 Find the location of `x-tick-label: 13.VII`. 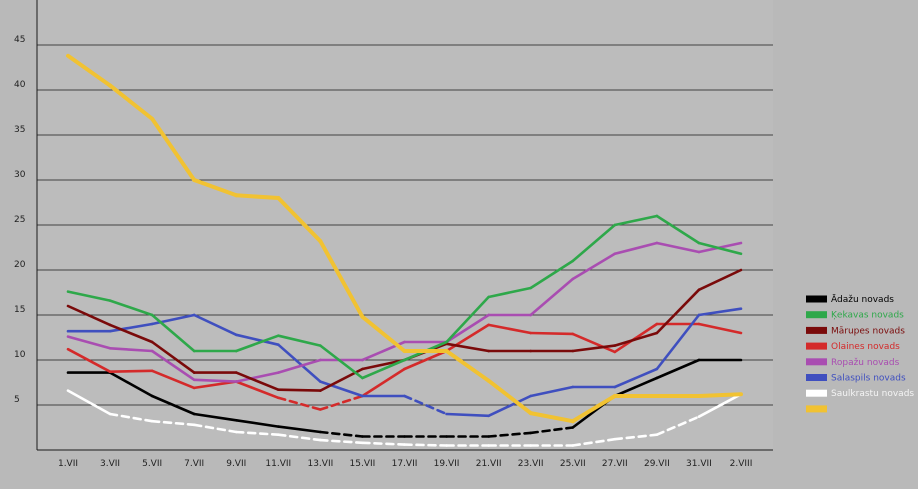

x-tick-label: 13.VII is located at coordinates (320, 464).